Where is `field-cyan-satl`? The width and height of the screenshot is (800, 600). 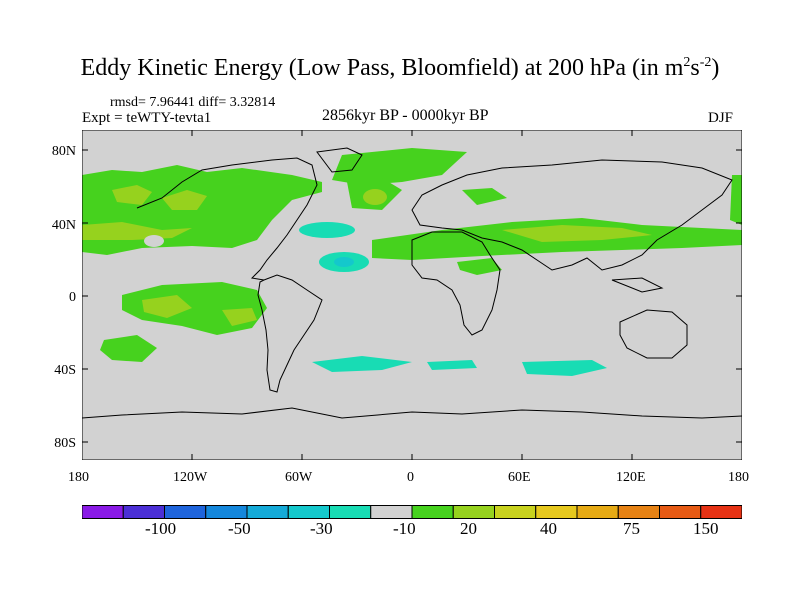 field-cyan-satl is located at coordinates (362, 364).